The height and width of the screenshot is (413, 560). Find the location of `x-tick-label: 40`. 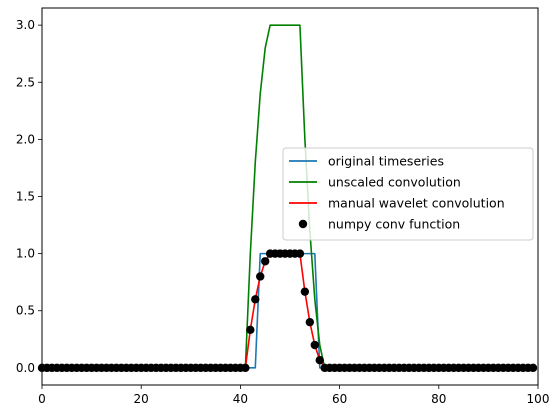

x-tick-label: 40 is located at coordinates (240, 399).